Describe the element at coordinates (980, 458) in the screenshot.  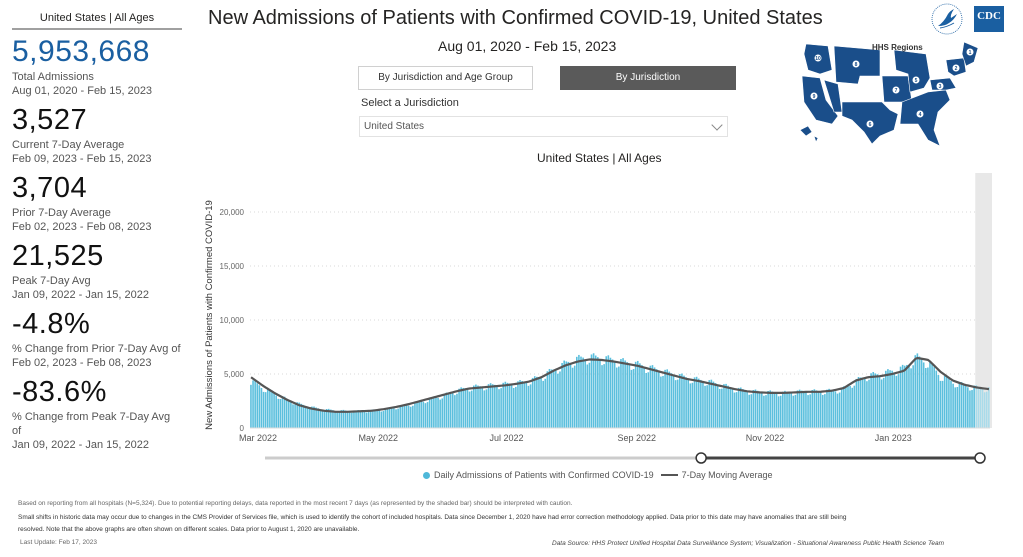
I see `range-slider-end-handle` at that location.